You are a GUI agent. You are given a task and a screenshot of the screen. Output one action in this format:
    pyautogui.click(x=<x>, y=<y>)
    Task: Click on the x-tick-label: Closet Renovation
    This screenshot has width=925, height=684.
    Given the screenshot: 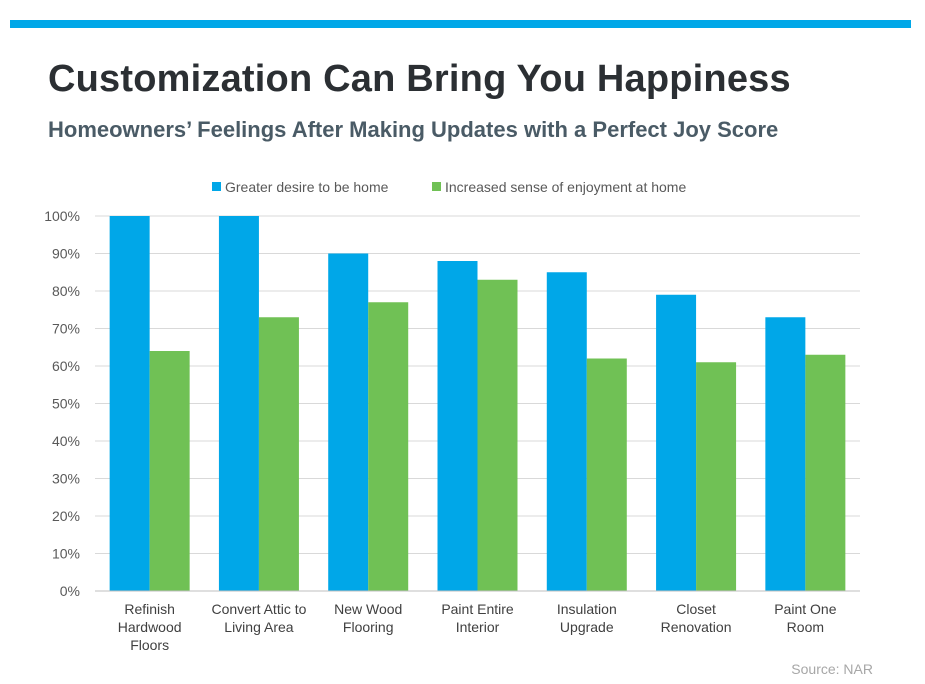 What is the action you would take?
    pyautogui.click(x=696, y=618)
    